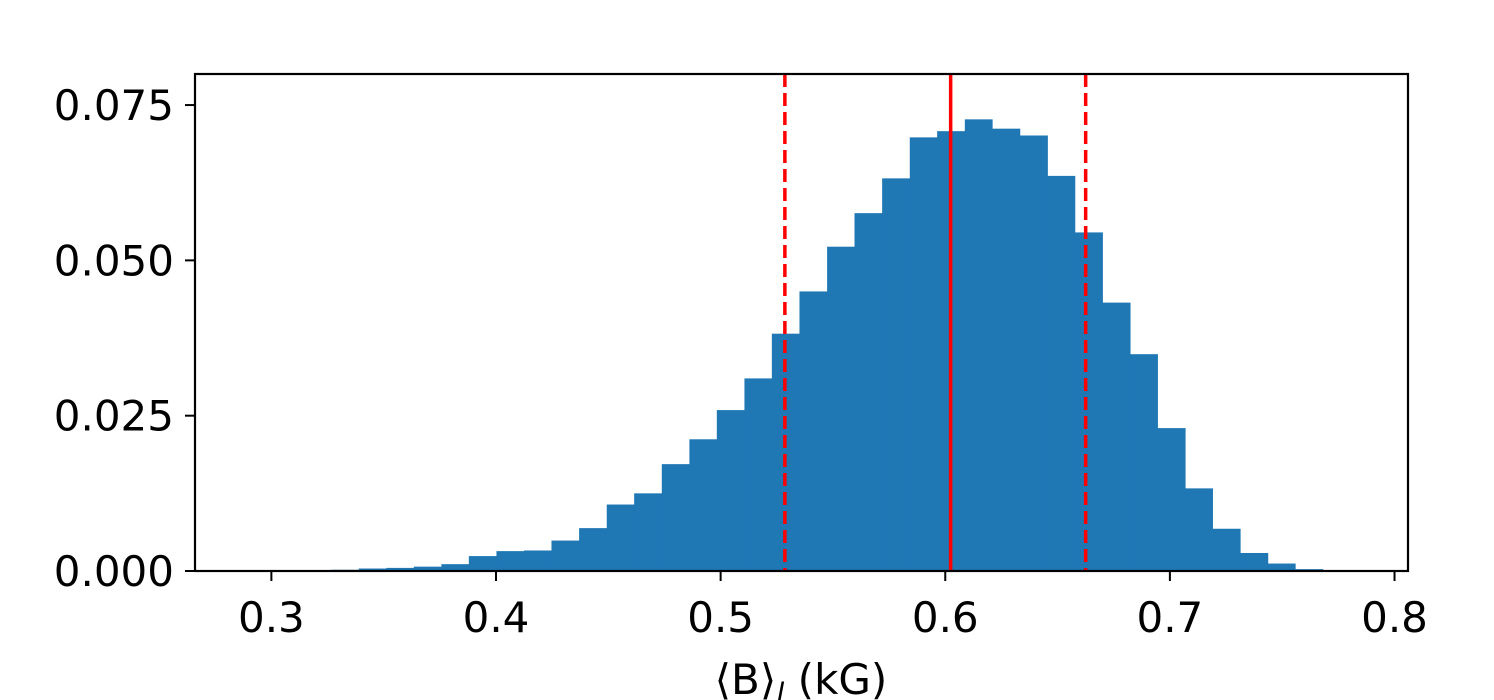  What do you see at coordinates (496, 617) in the screenshot?
I see `x-tick-label: 0.4` at bounding box center [496, 617].